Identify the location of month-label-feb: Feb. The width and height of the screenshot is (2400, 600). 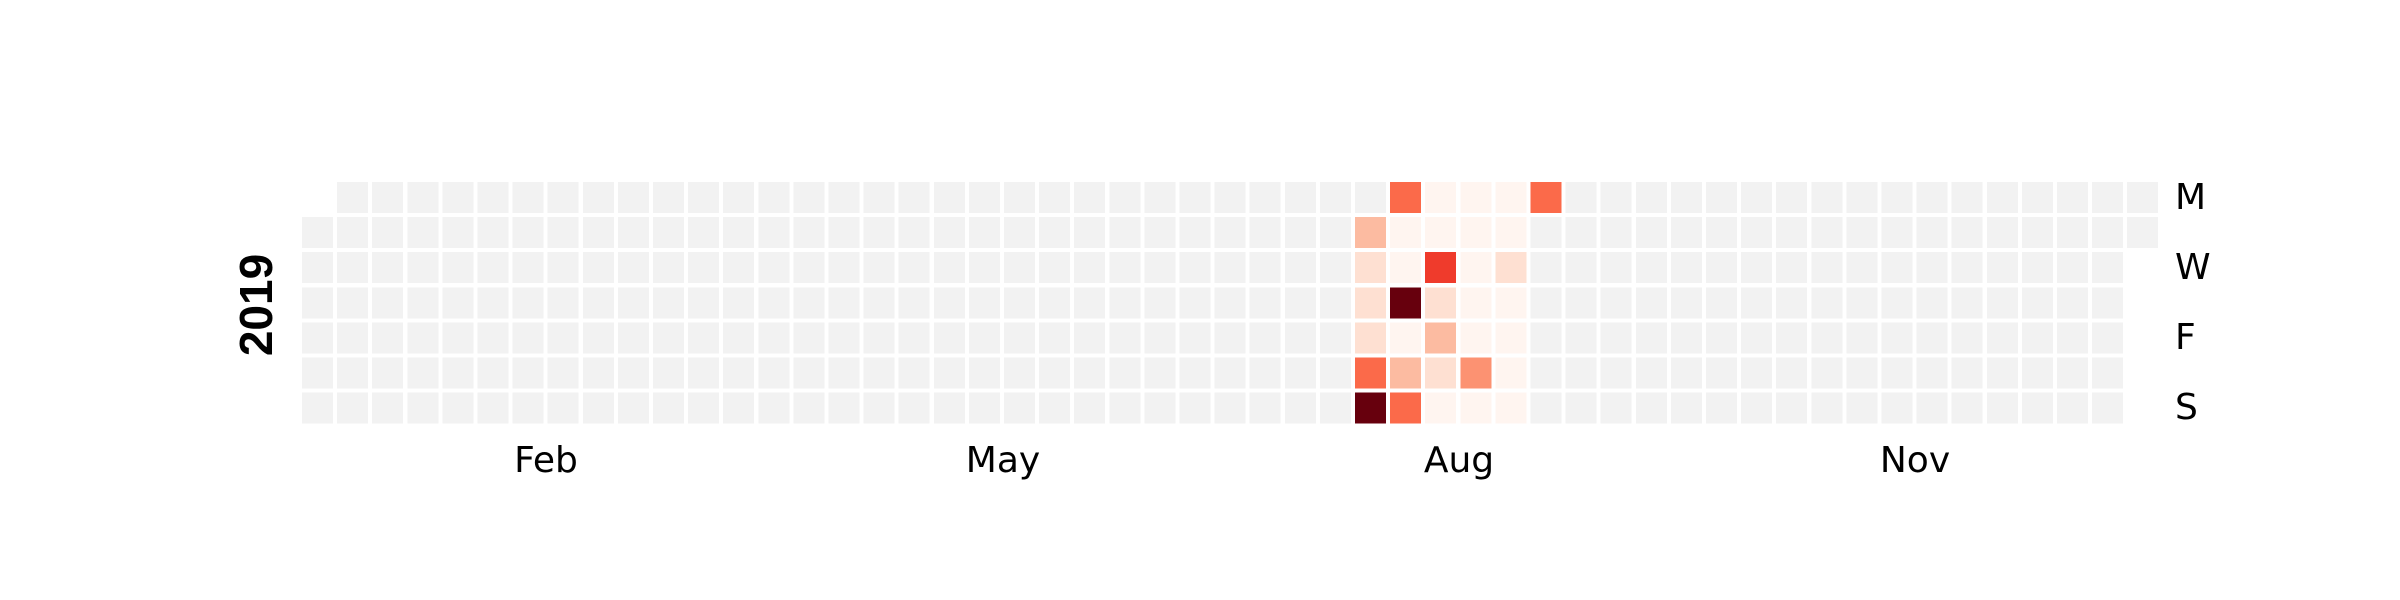
(546, 460).